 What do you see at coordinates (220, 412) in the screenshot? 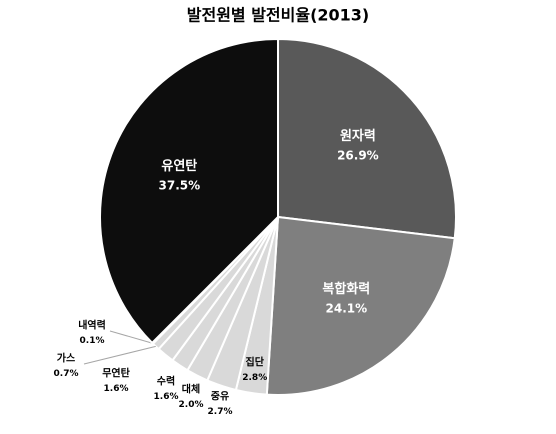
I see `value-label: 2.7%` at bounding box center [220, 412].